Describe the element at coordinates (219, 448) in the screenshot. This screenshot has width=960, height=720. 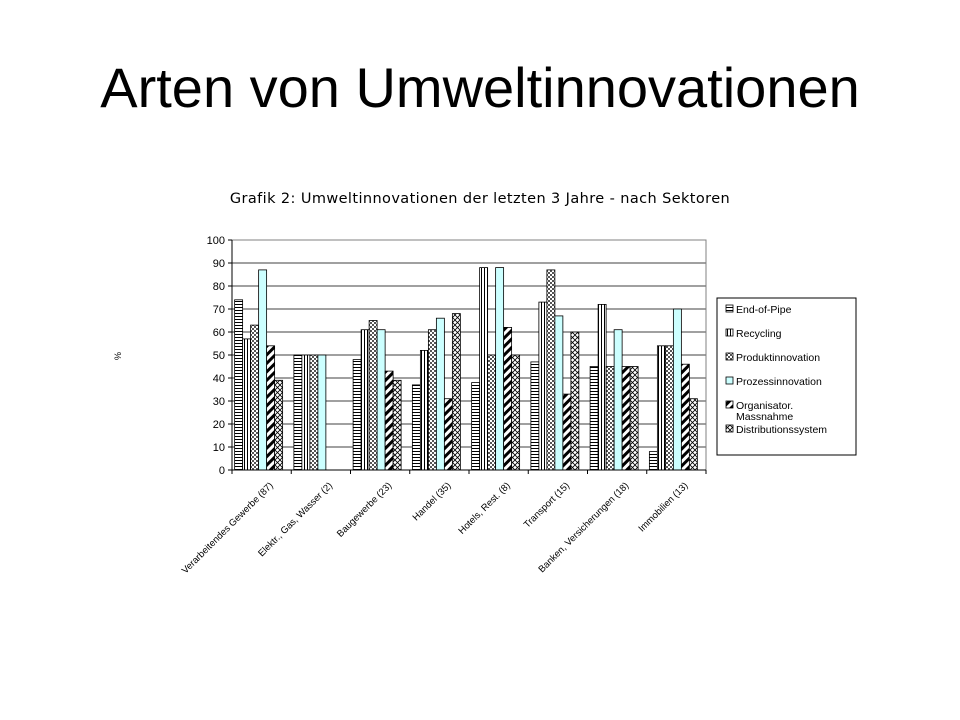
I see `y-tick-label: 10` at that location.